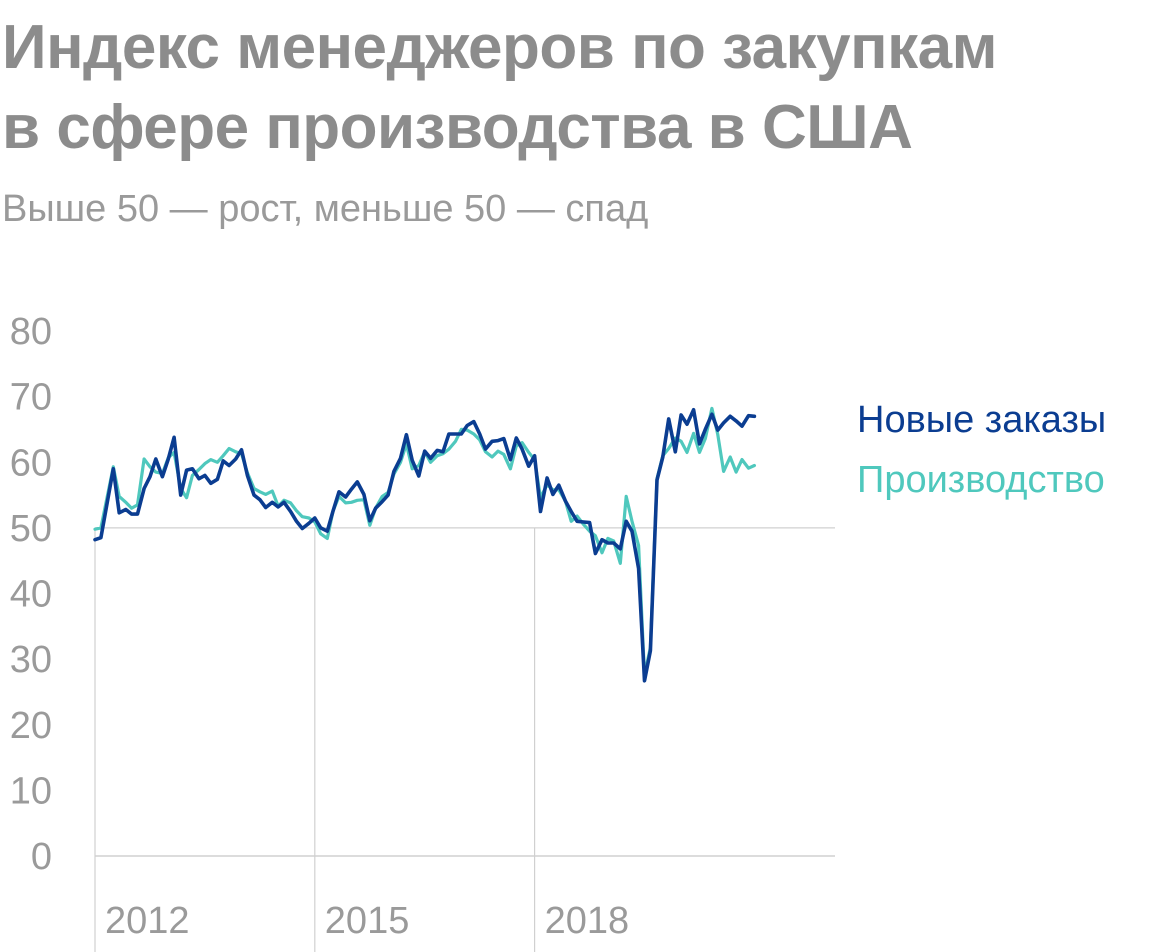 The image size is (1160, 952). Describe the element at coordinates (31, 332) in the screenshot. I see `y-tick-label: 80` at that location.